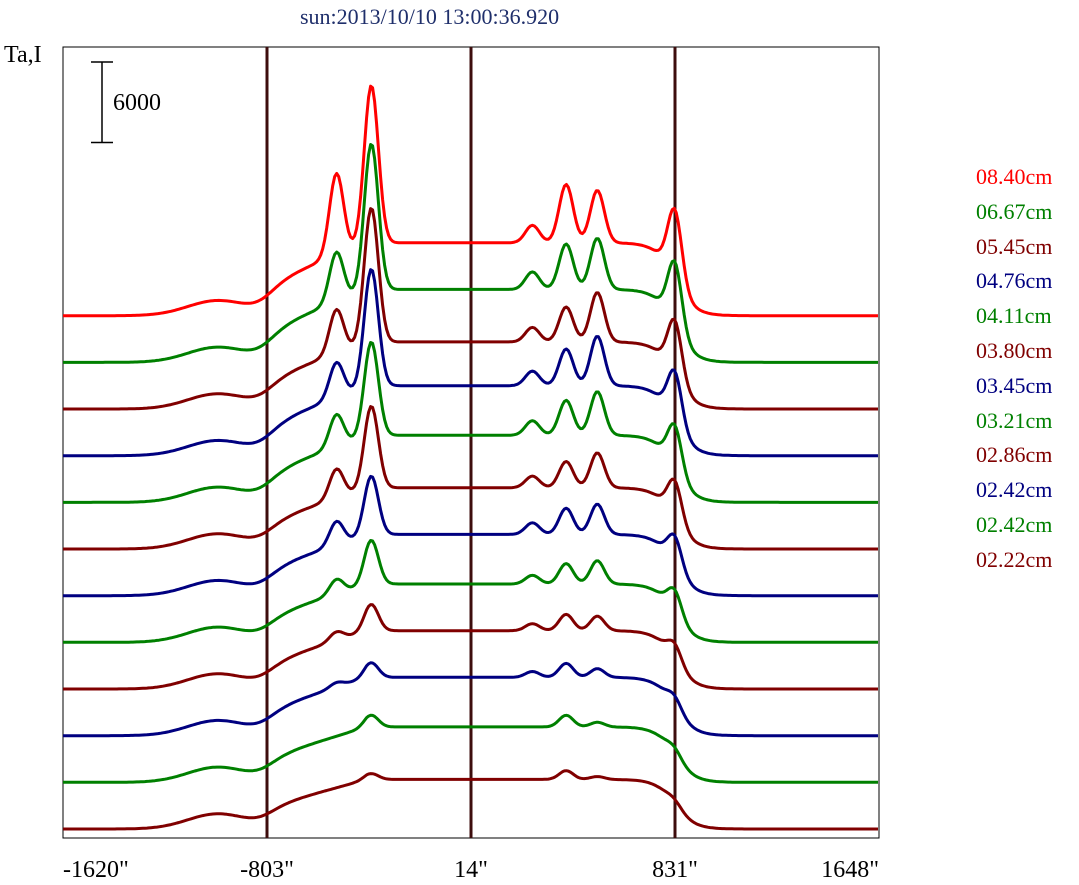 Image resolution: width=1079 pixels, height=885 pixels. Describe the element at coordinates (1014, 176) in the screenshot. I see `legend-entry: 08.40cm` at that location.